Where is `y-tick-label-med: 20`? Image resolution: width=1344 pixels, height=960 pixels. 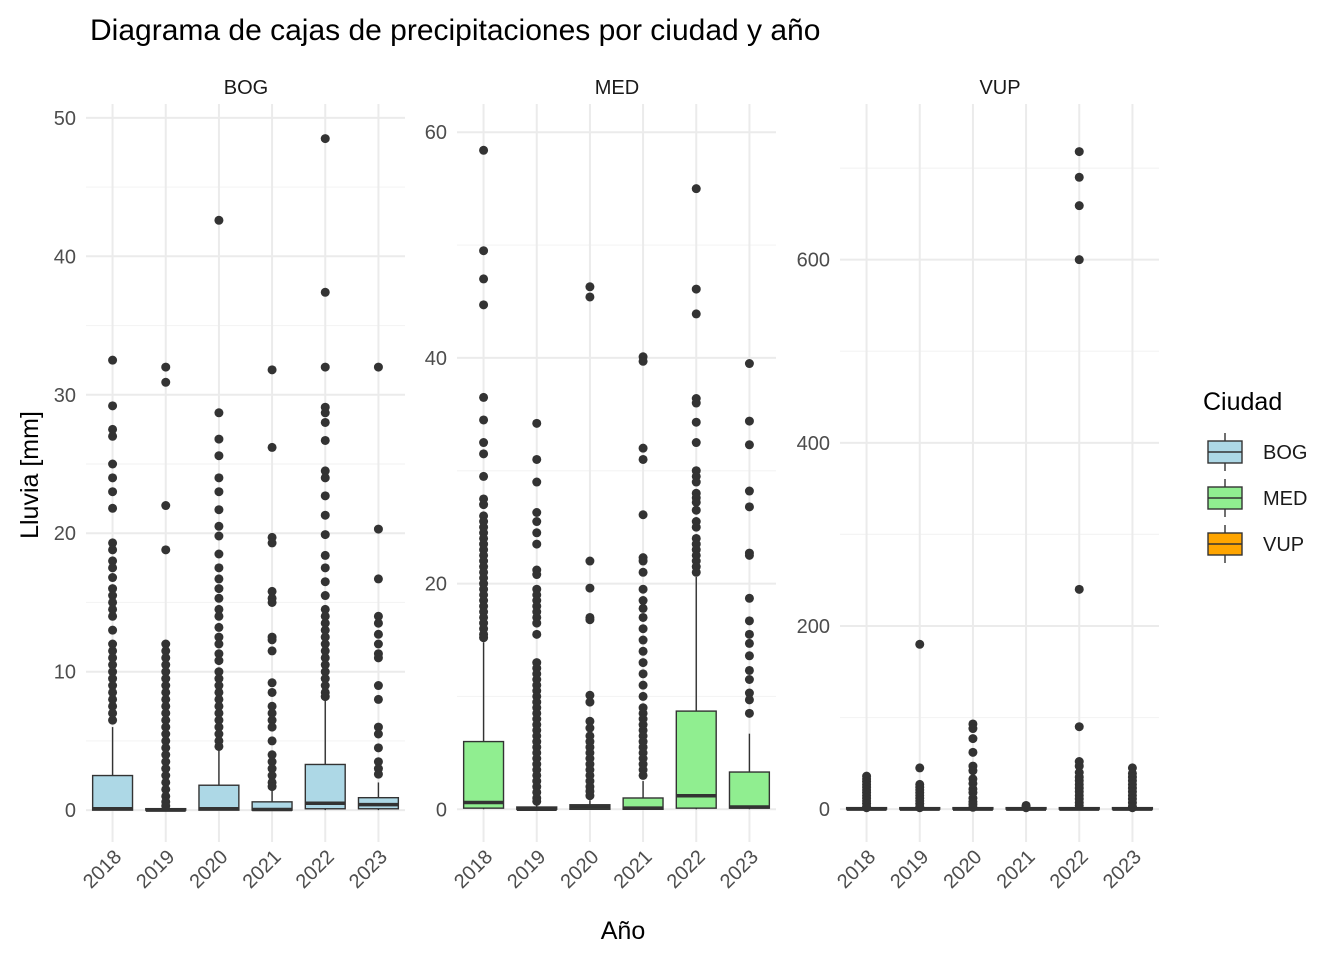
y-tick-label-med: 20 is located at coordinates (436, 585).